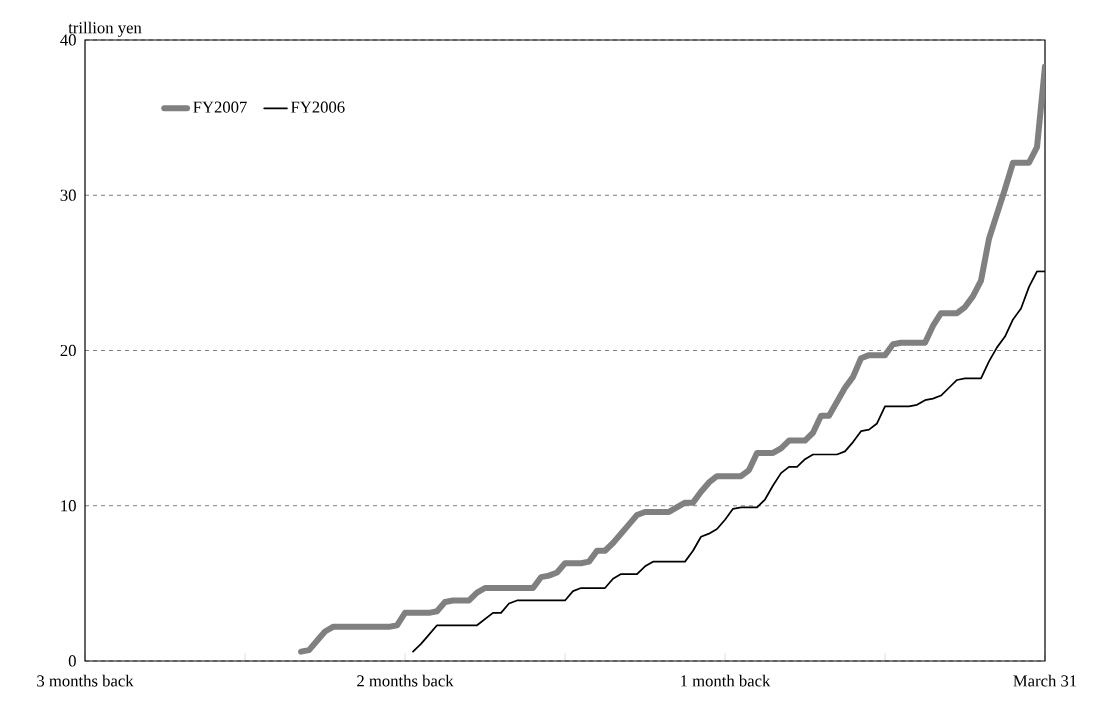 The image size is (1099, 717). Describe the element at coordinates (68, 195) in the screenshot. I see `y-tick-label: 30` at that location.